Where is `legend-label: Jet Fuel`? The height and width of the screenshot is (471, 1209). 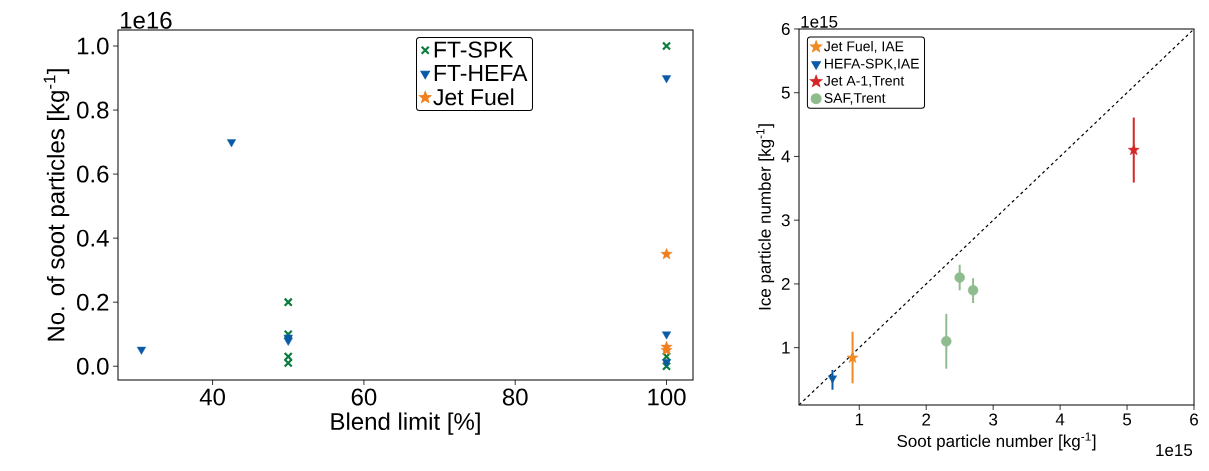
legend-label: Jet Fuel is located at coordinates (473, 97).